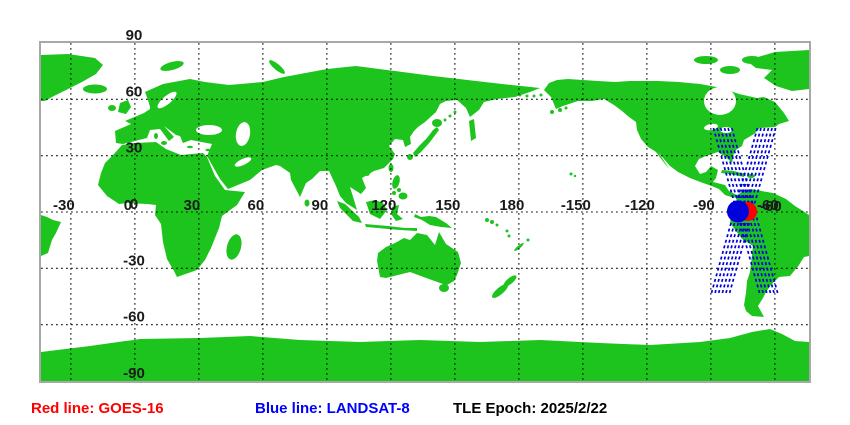  What do you see at coordinates (134, 317) in the screenshot?
I see `lat-axis-label: -60` at bounding box center [134, 317].